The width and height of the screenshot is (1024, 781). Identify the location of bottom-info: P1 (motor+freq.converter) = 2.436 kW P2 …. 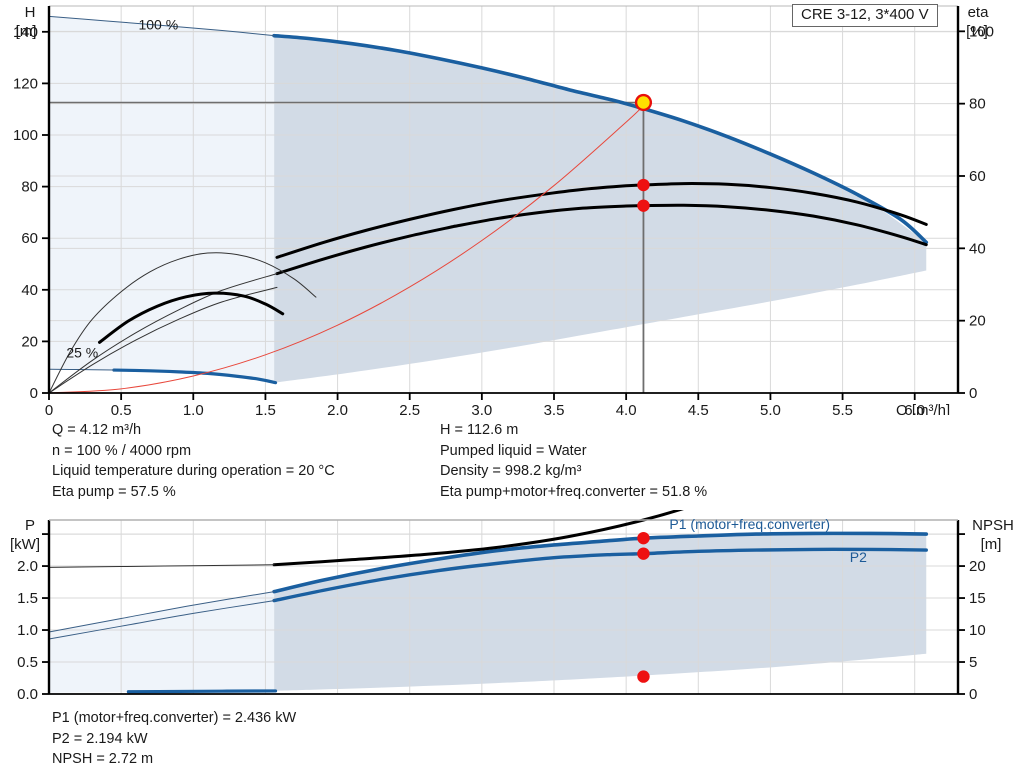
(174, 739).